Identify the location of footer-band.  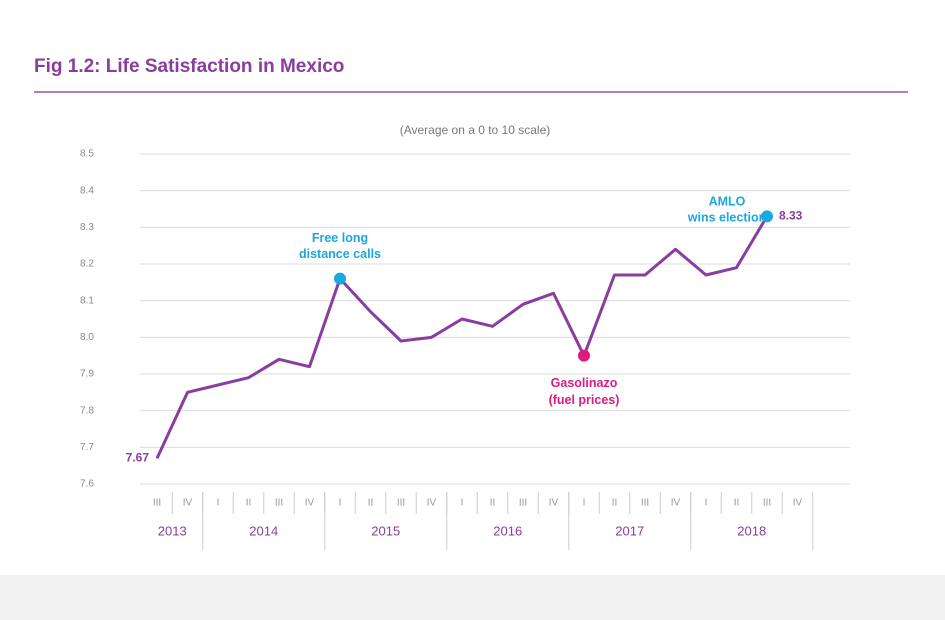
(472, 597).